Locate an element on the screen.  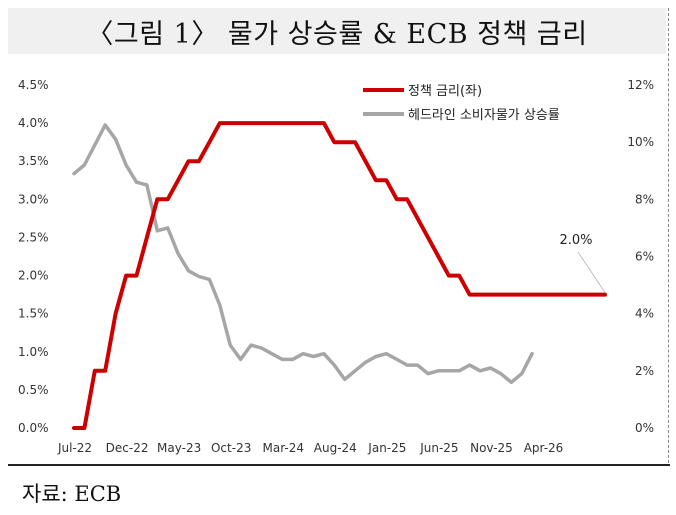
right-tick-label: 12% is located at coordinates (640, 85).